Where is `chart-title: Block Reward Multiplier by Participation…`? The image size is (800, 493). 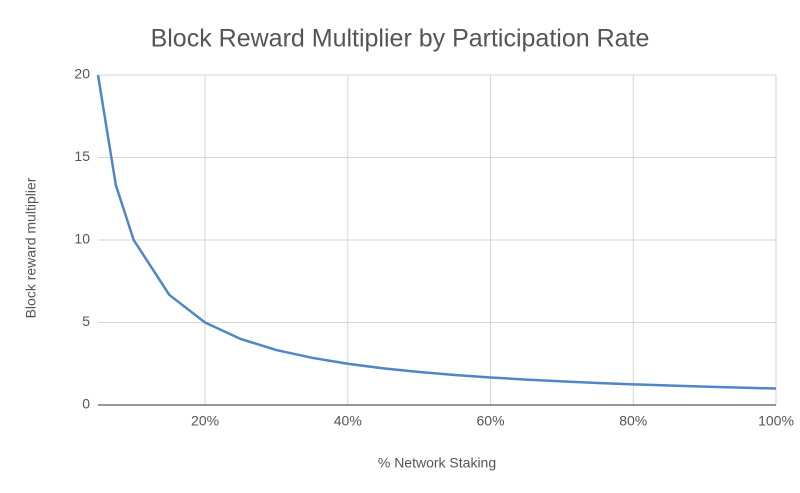
chart-title: Block Reward Multiplier by Participation… is located at coordinates (400, 39).